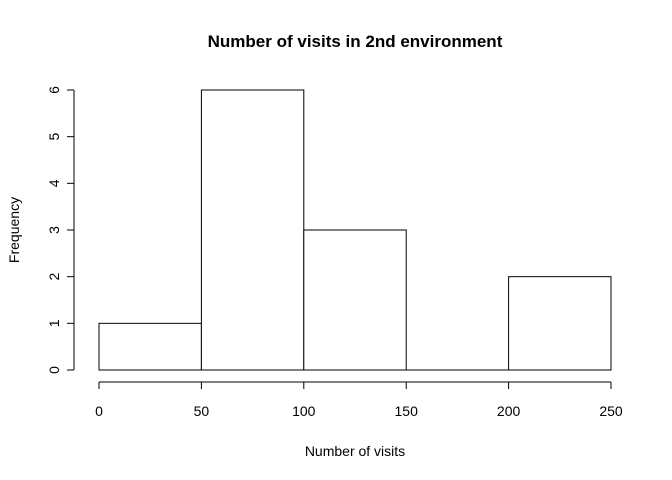 Image resolution: width=672 pixels, height=480 pixels. What do you see at coordinates (304, 411) in the screenshot?
I see `x-tick-label-2: 100` at bounding box center [304, 411].